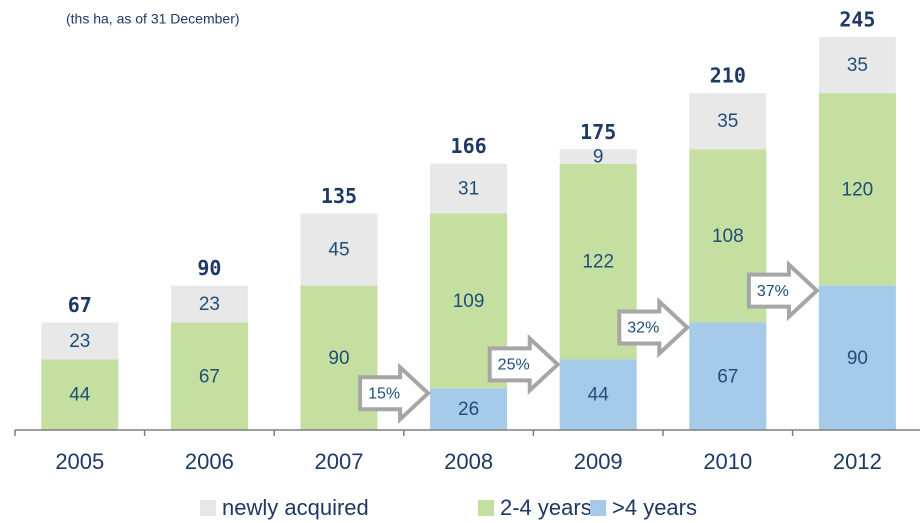 Image resolution: width=920 pixels, height=523 pixels. What do you see at coordinates (384, 394) in the screenshot?
I see `arrow-label: 15%` at bounding box center [384, 394].